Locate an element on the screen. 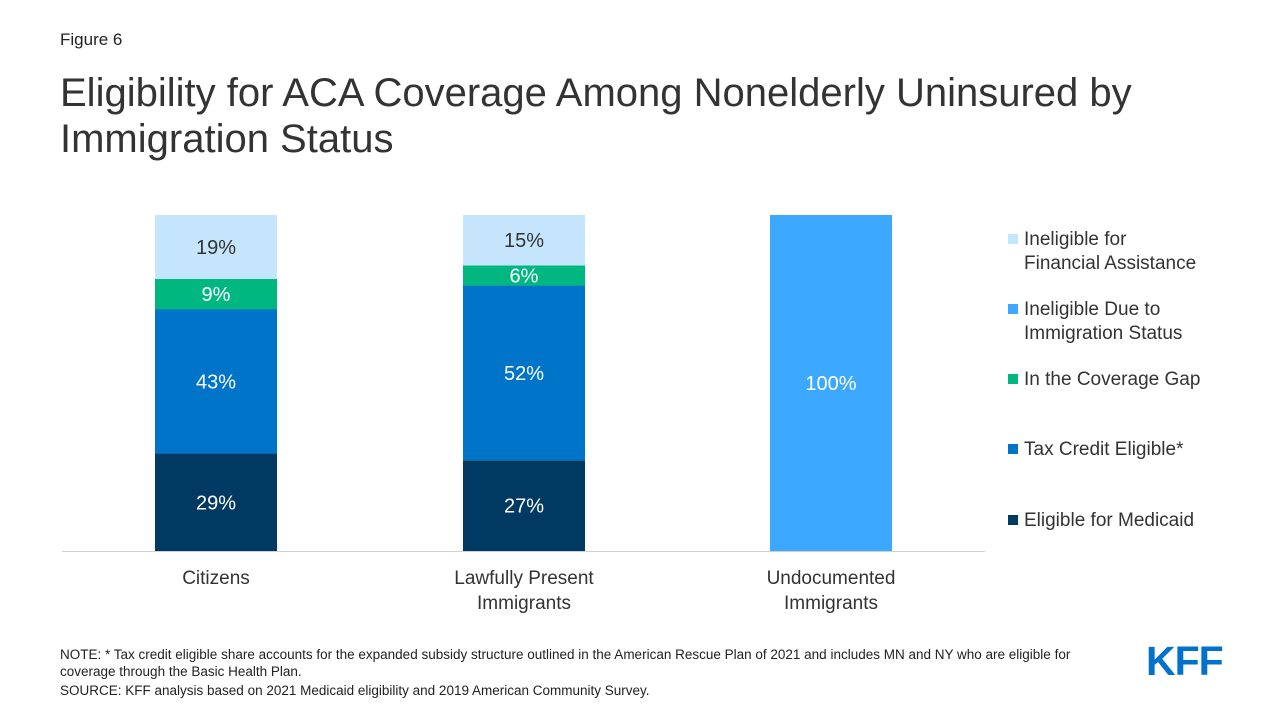 This screenshot has height=720, width=1280. data-label: 29% is located at coordinates (216, 503).